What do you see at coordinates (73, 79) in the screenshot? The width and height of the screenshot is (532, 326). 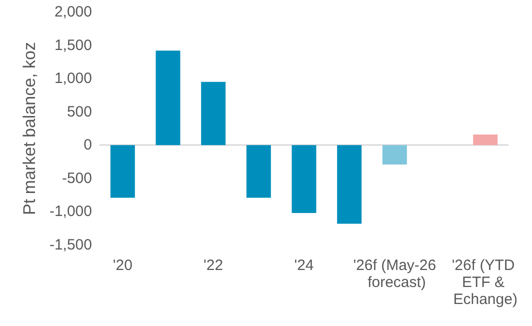 I see `y-tick-label: 1,000` at bounding box center [73, 79].